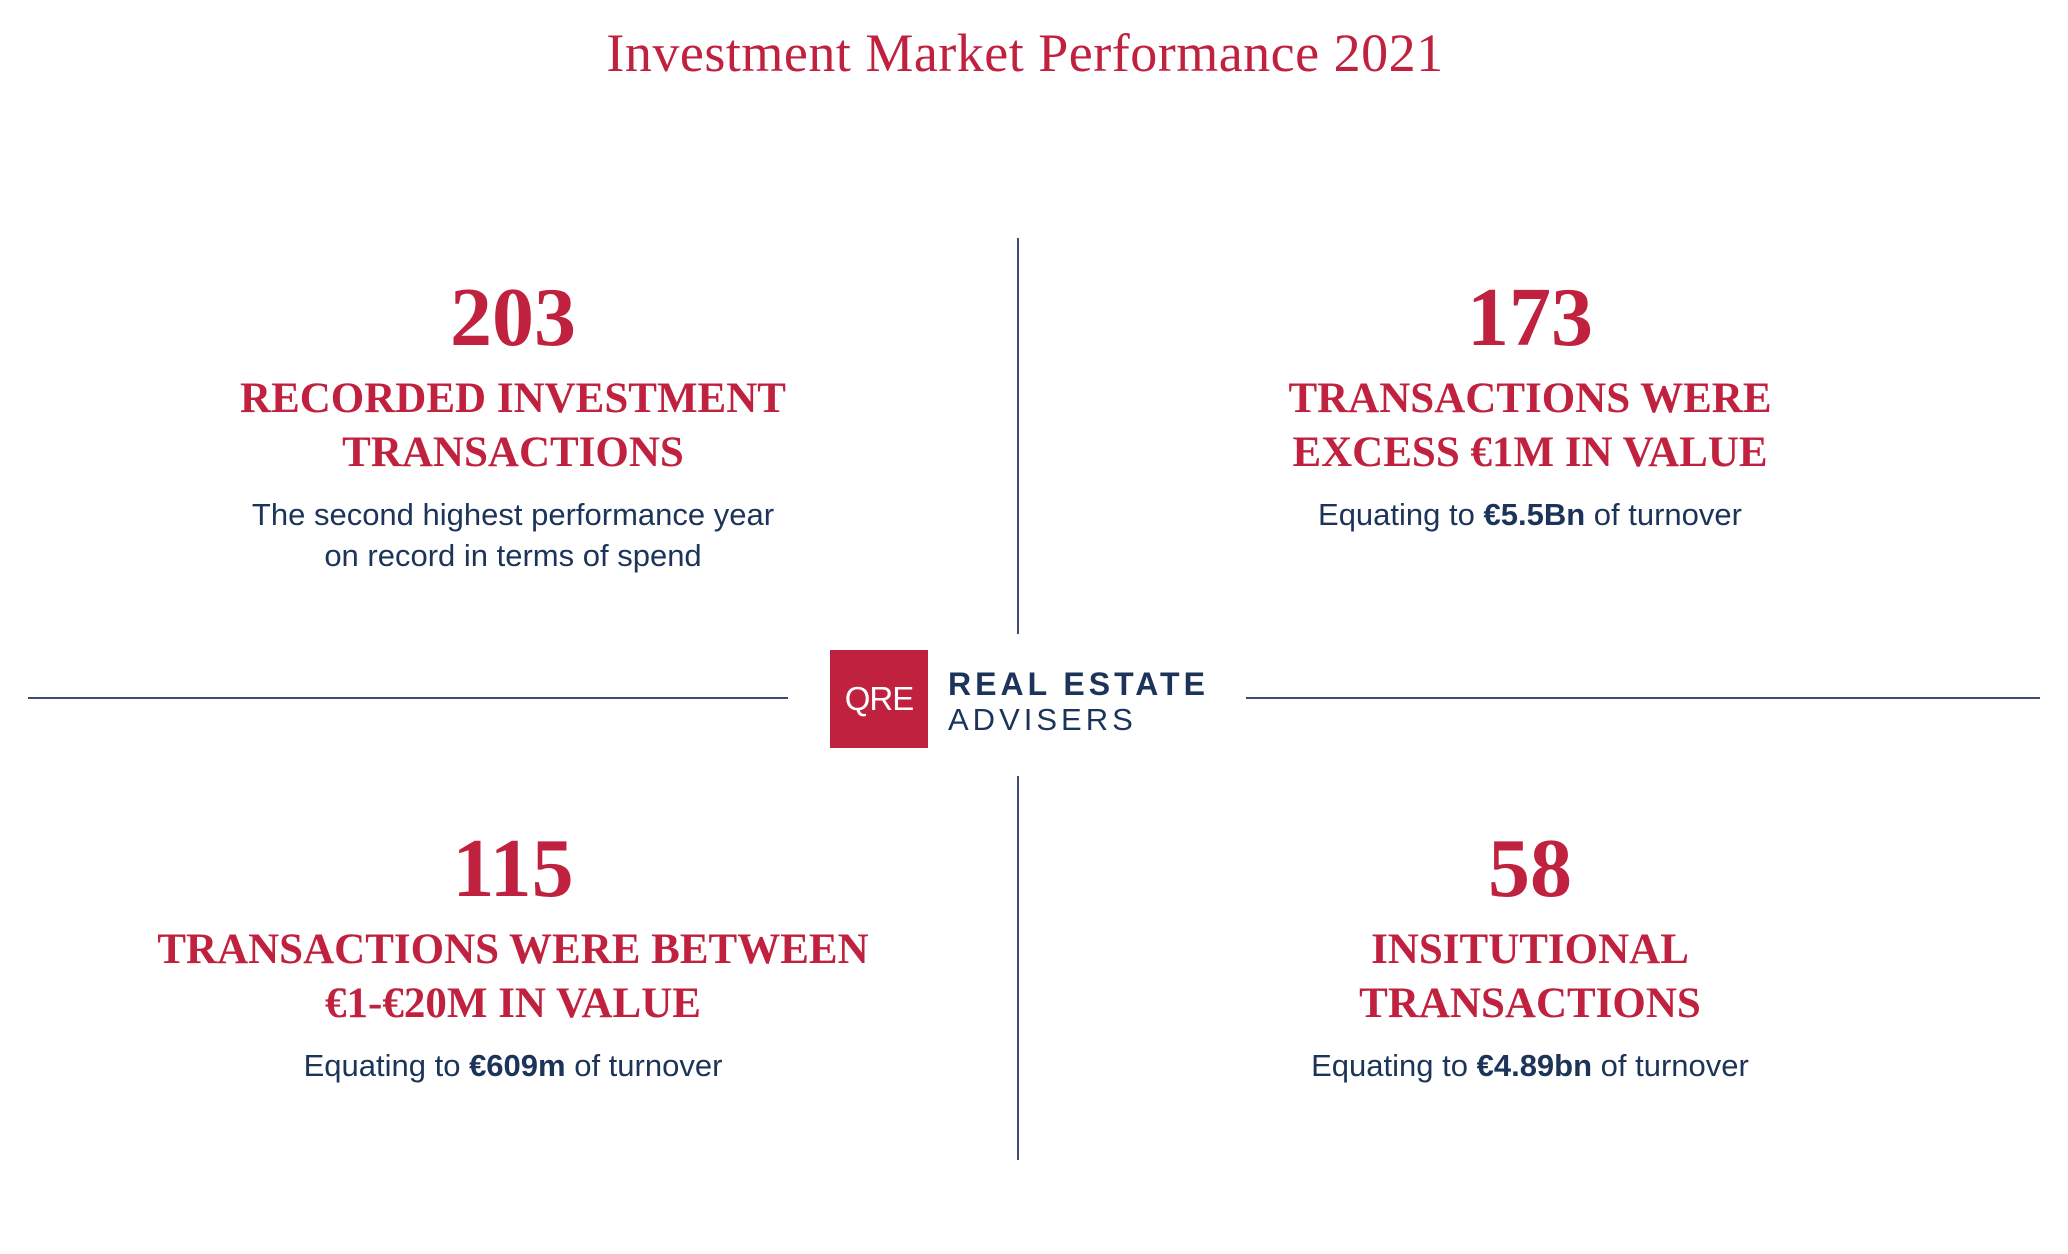  I want to click on stat-number: 173, so click(1530, 317).